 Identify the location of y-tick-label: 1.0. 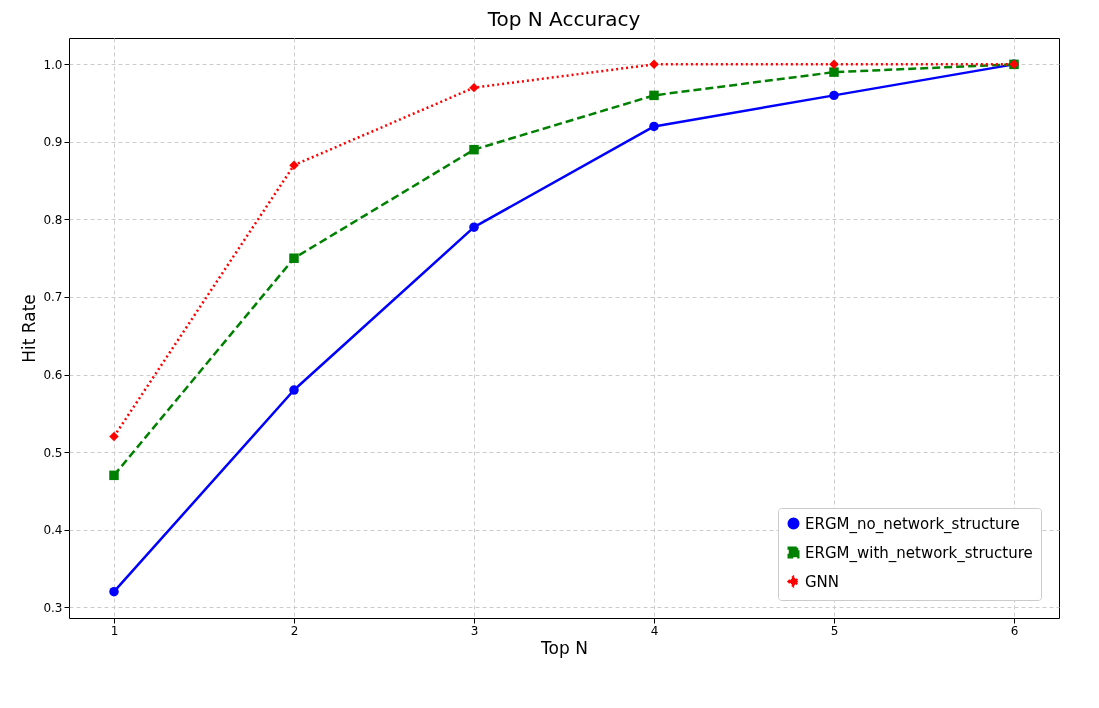
(53, 64).